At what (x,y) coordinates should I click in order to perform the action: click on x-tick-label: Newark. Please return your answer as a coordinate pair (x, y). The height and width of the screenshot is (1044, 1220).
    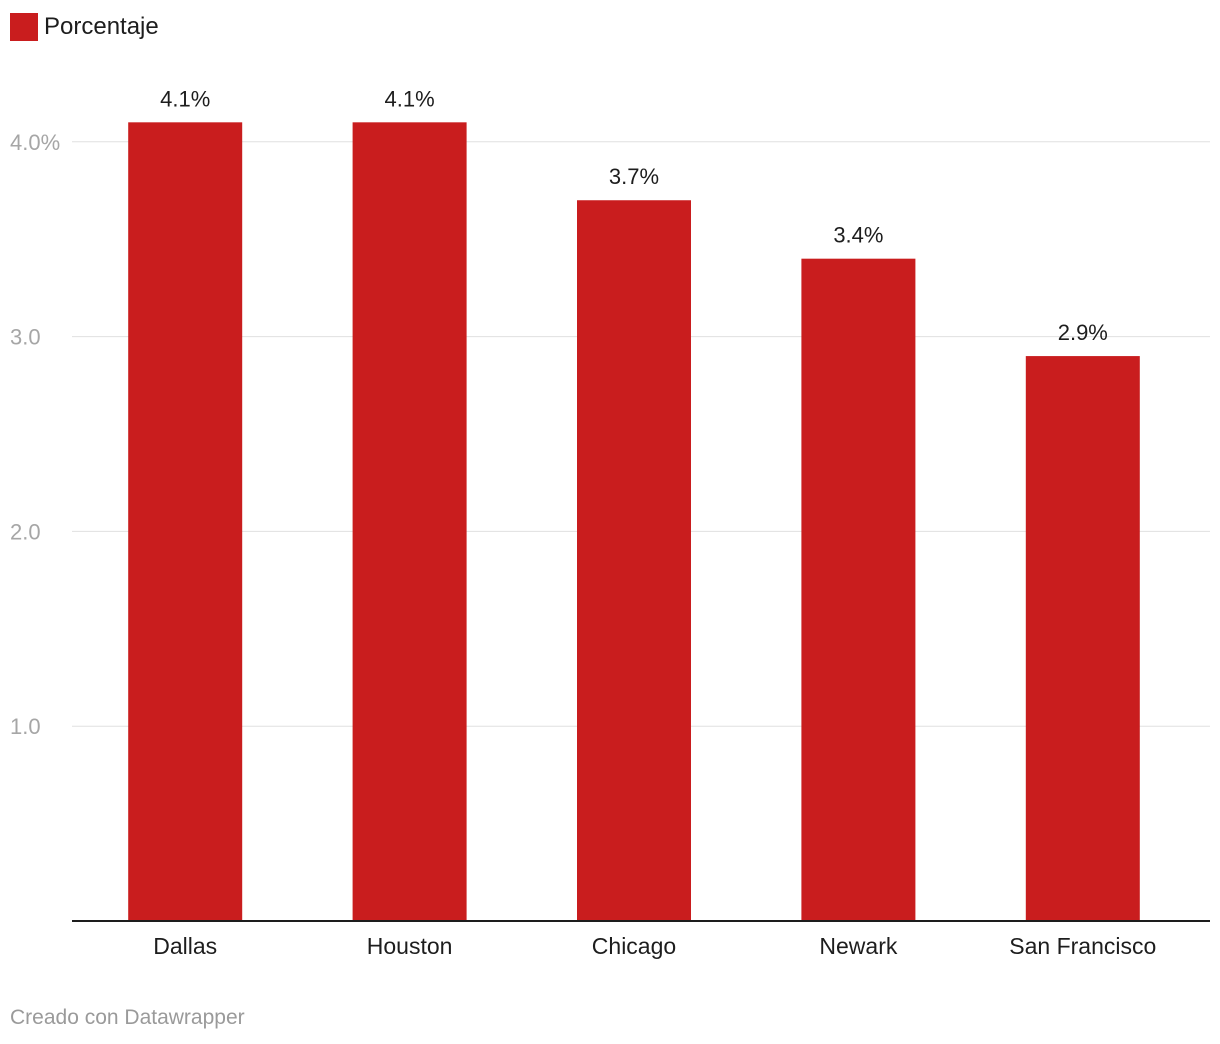
    Looking at the image, I should click on (858, 946).